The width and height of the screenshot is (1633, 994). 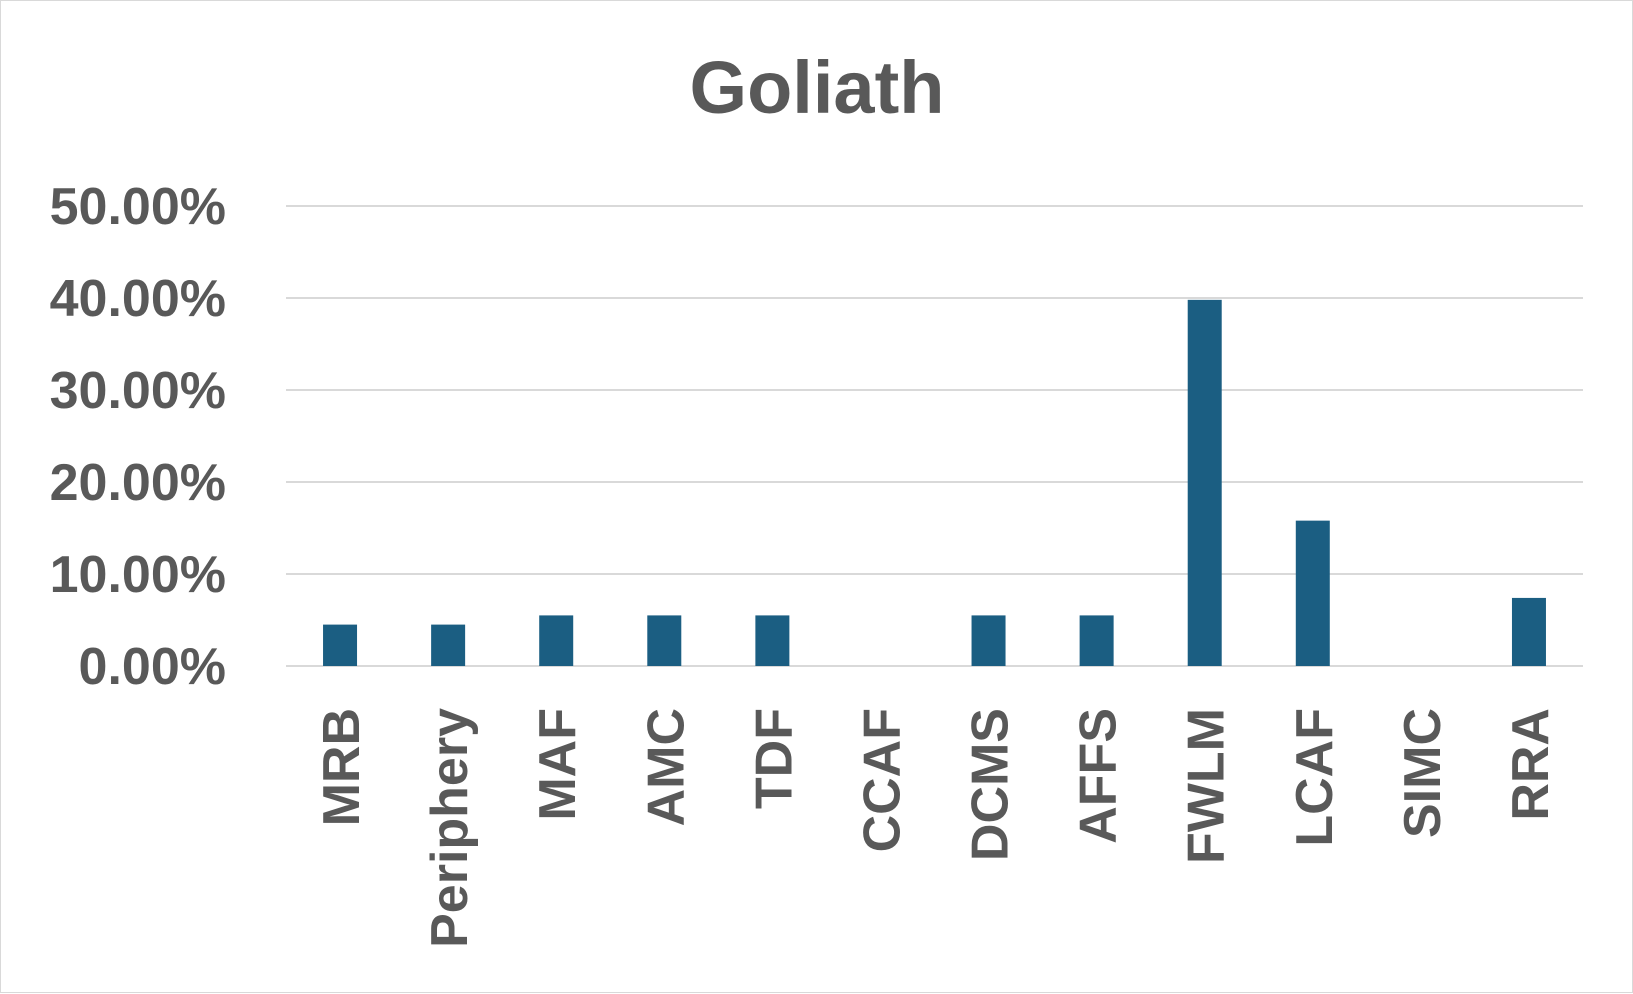 What do you see at coordinates (342, 767) in the screenshot?
I see `x-tick-label: MRB` at bounding box center [342, 767].